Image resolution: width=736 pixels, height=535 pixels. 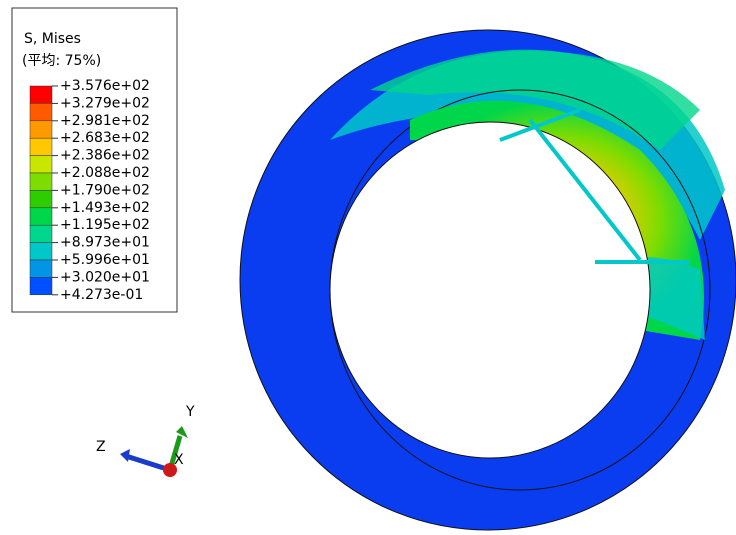 I want to click on triad: Y Z X, so click(x=145, y=440).